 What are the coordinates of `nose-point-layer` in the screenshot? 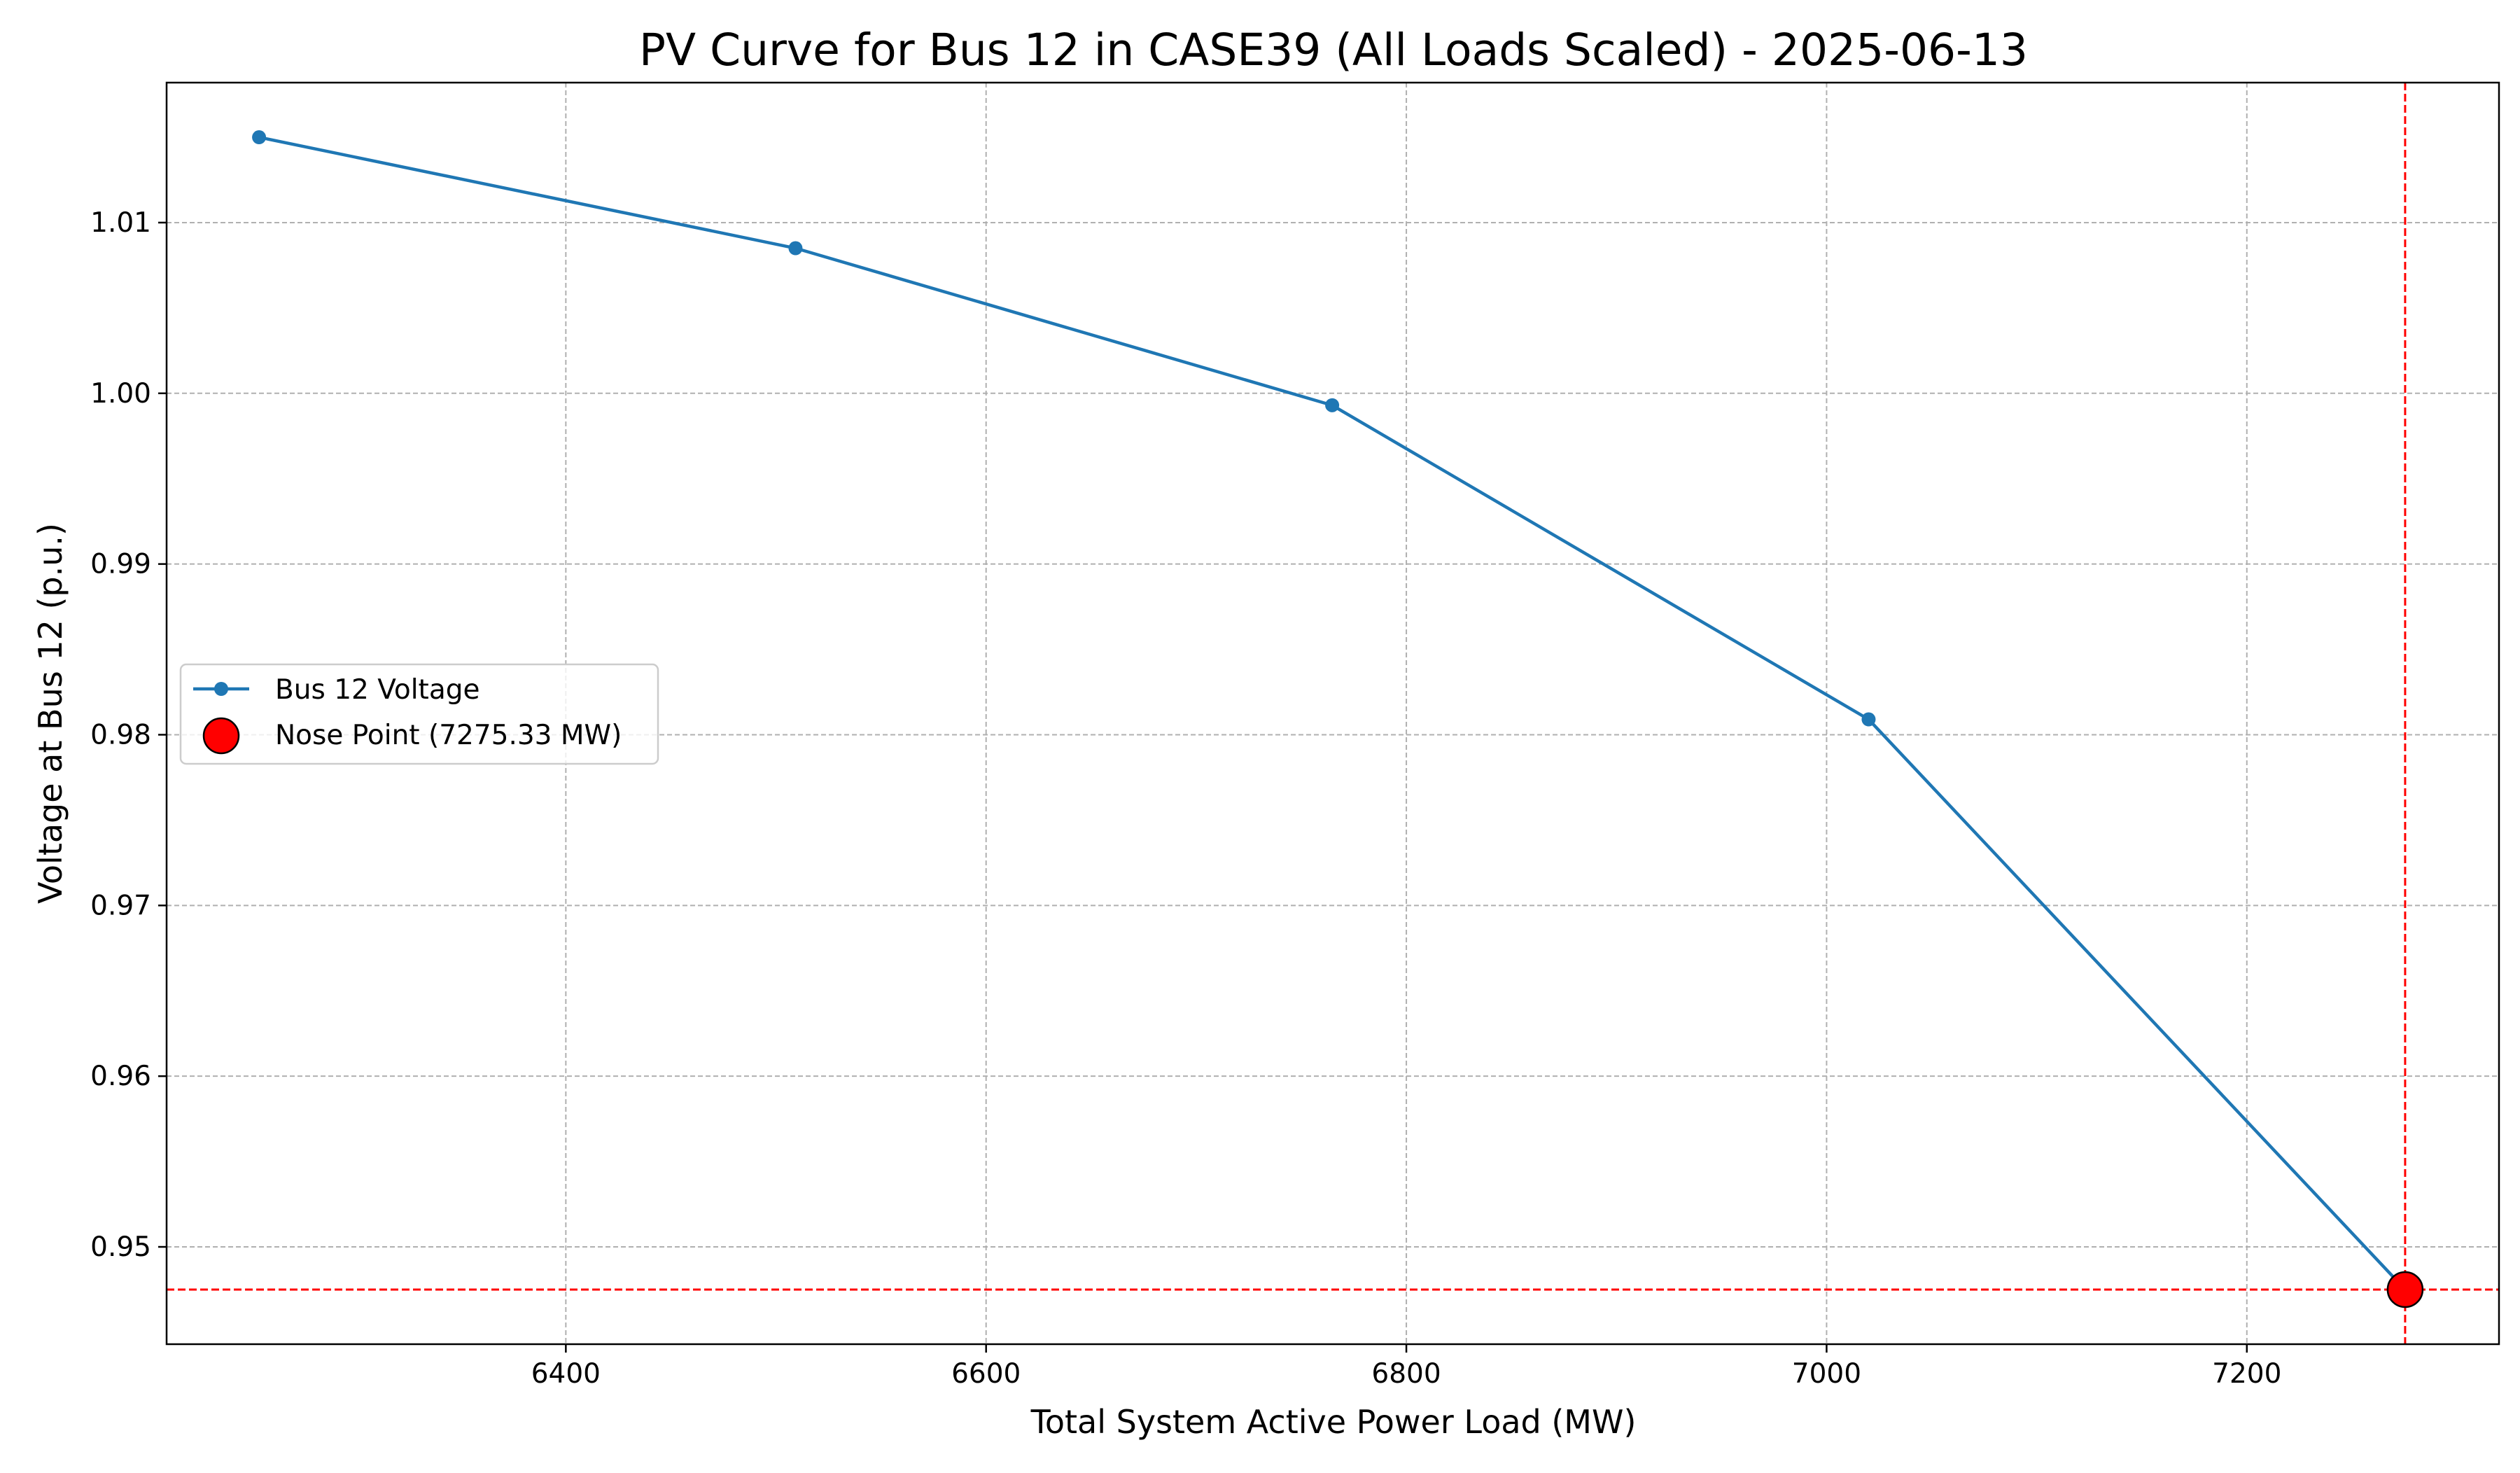 It's located at (2405, 1289).